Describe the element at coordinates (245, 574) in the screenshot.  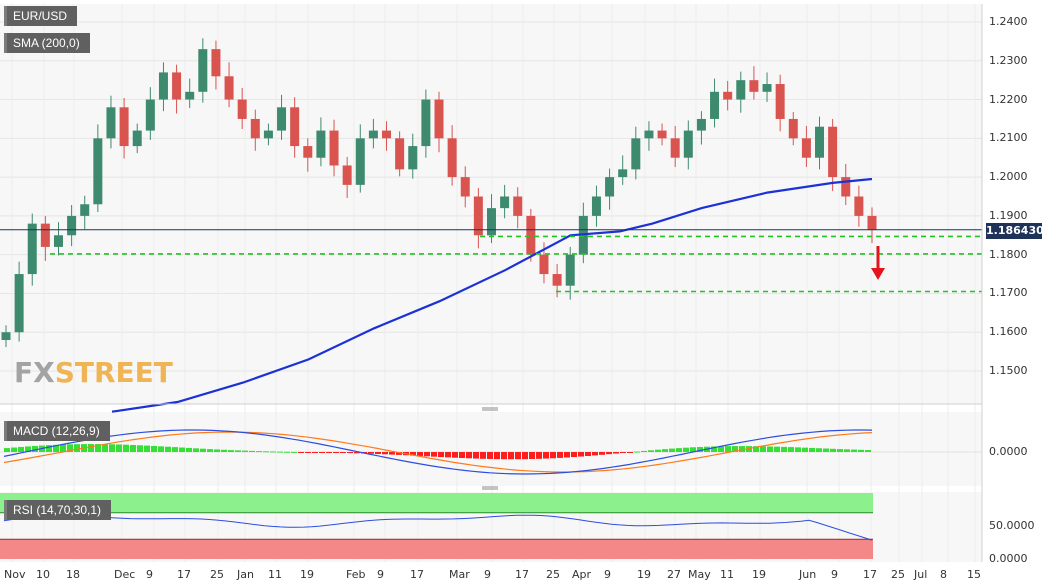
I see `date-axis-label: Jan` at that location.